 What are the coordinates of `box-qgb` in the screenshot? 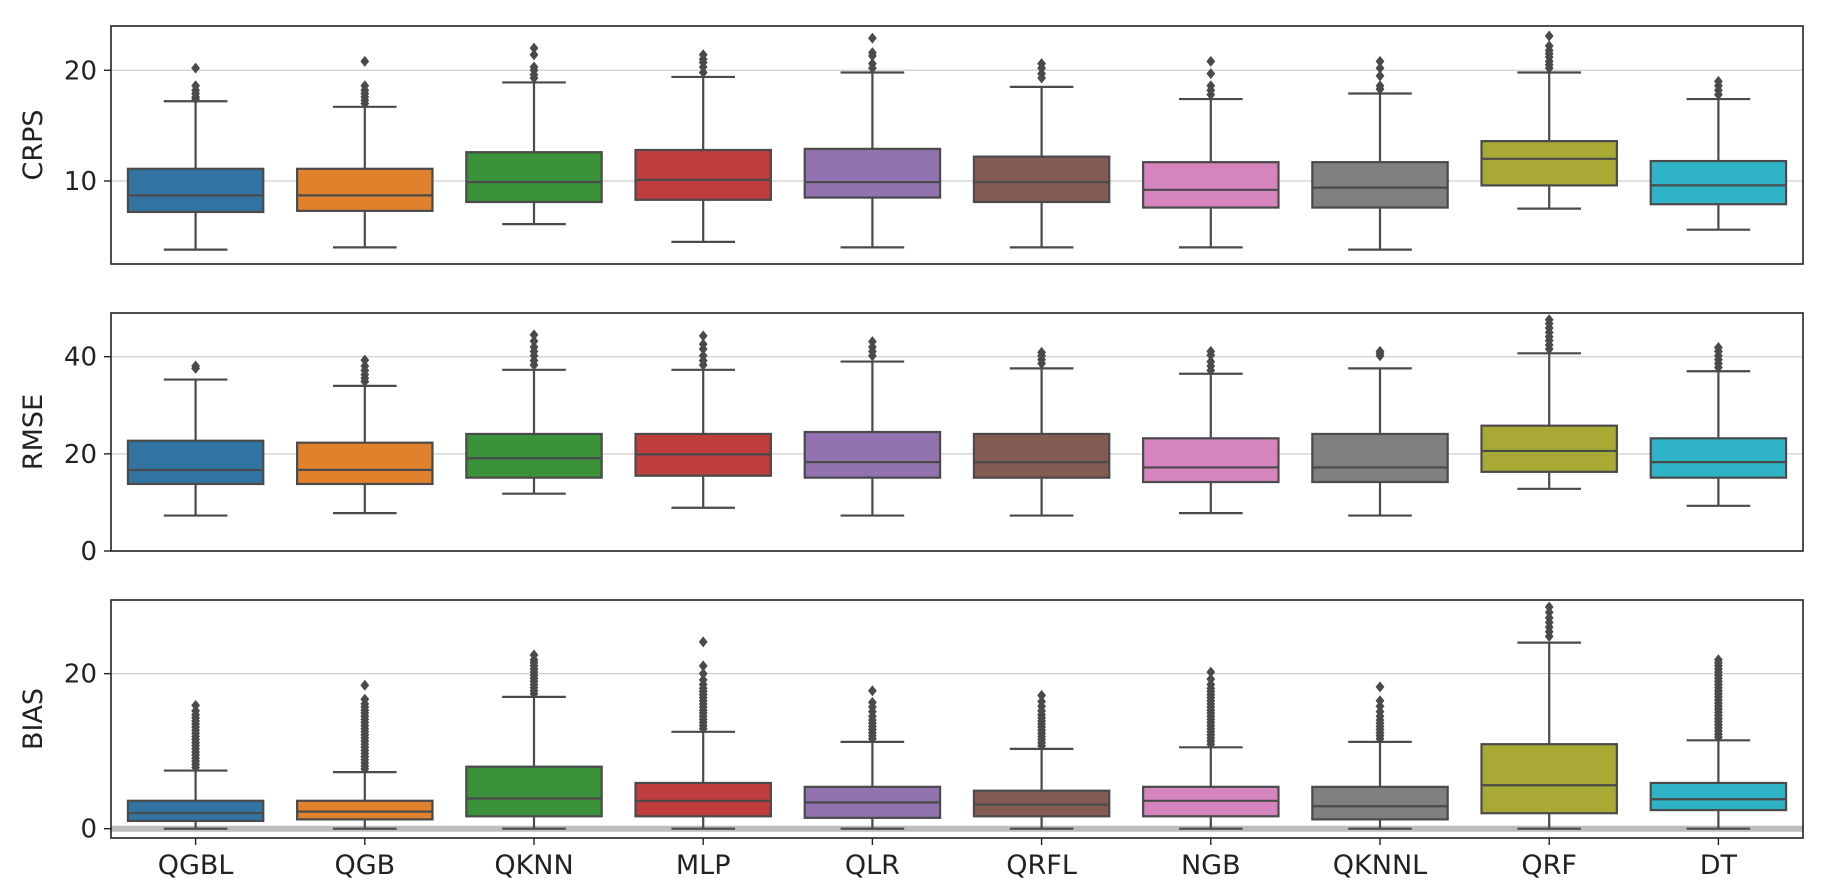 It's located at (365, 754).